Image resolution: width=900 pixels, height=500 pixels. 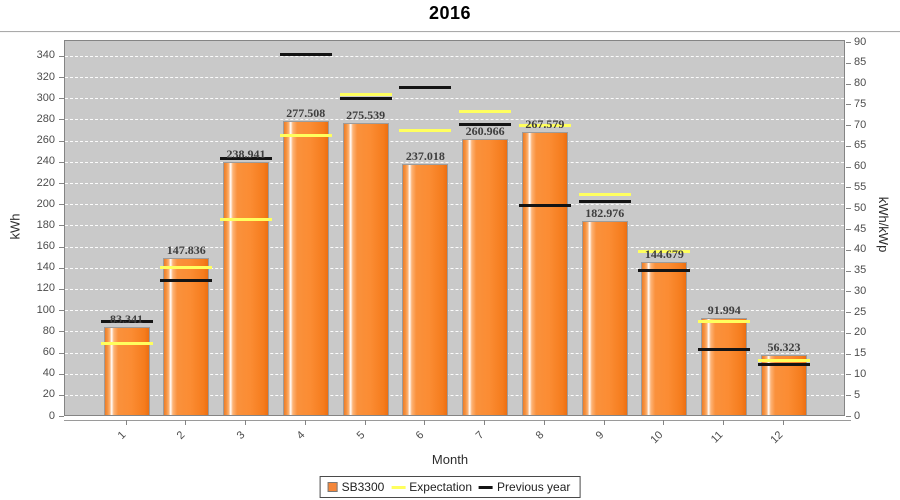 I want to click on x-axis-tick-label: 1, so click(x=121, y=435).